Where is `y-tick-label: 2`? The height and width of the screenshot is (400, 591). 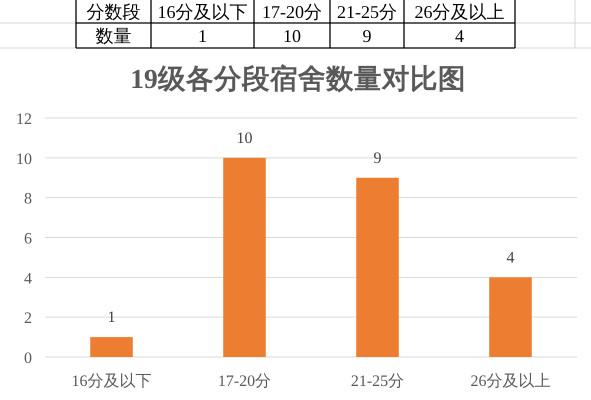 y-tick-label: 2 is located at coordinates (28, 319).